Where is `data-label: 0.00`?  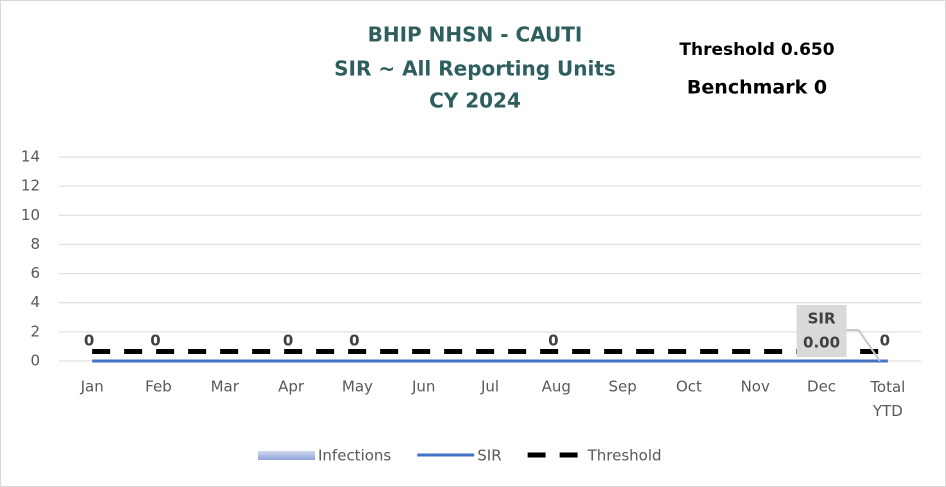
data-label: 0.00 is located at coordinates (821, 343).